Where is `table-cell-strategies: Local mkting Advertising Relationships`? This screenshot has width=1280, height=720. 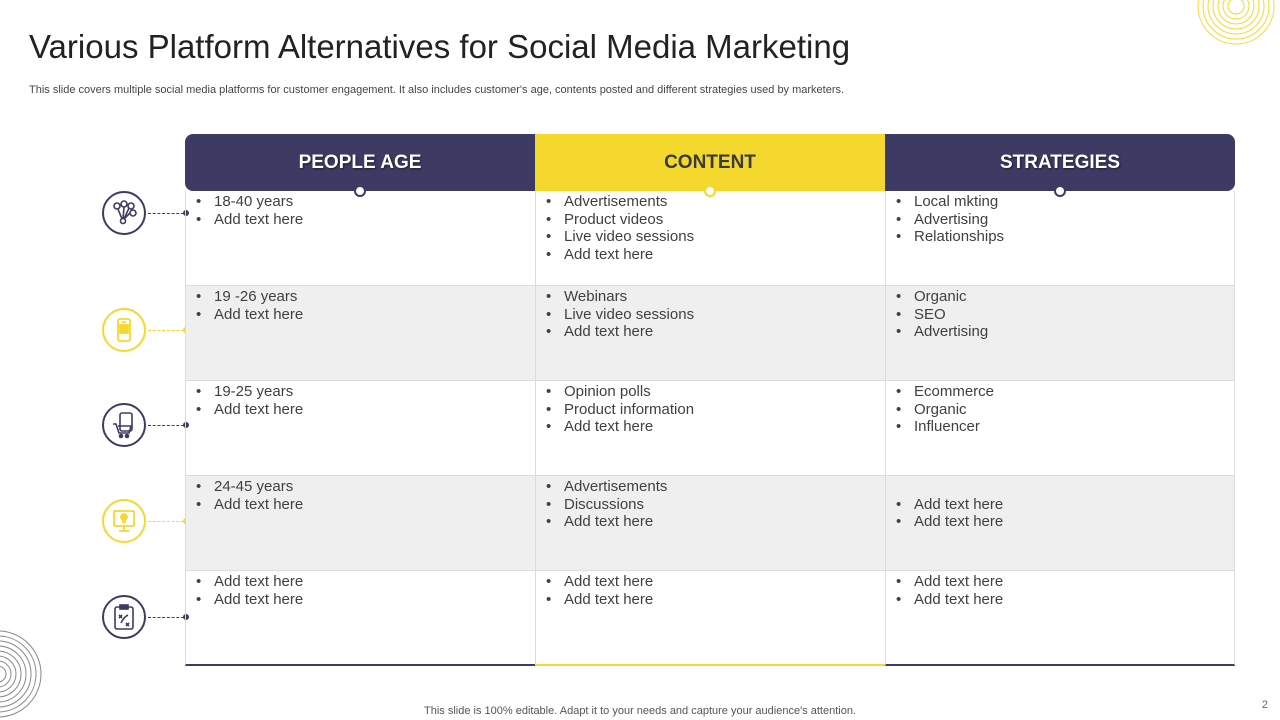
table-cell-strategies: Local mkting Advertising Relationships is located at coordinates (1060, 238).